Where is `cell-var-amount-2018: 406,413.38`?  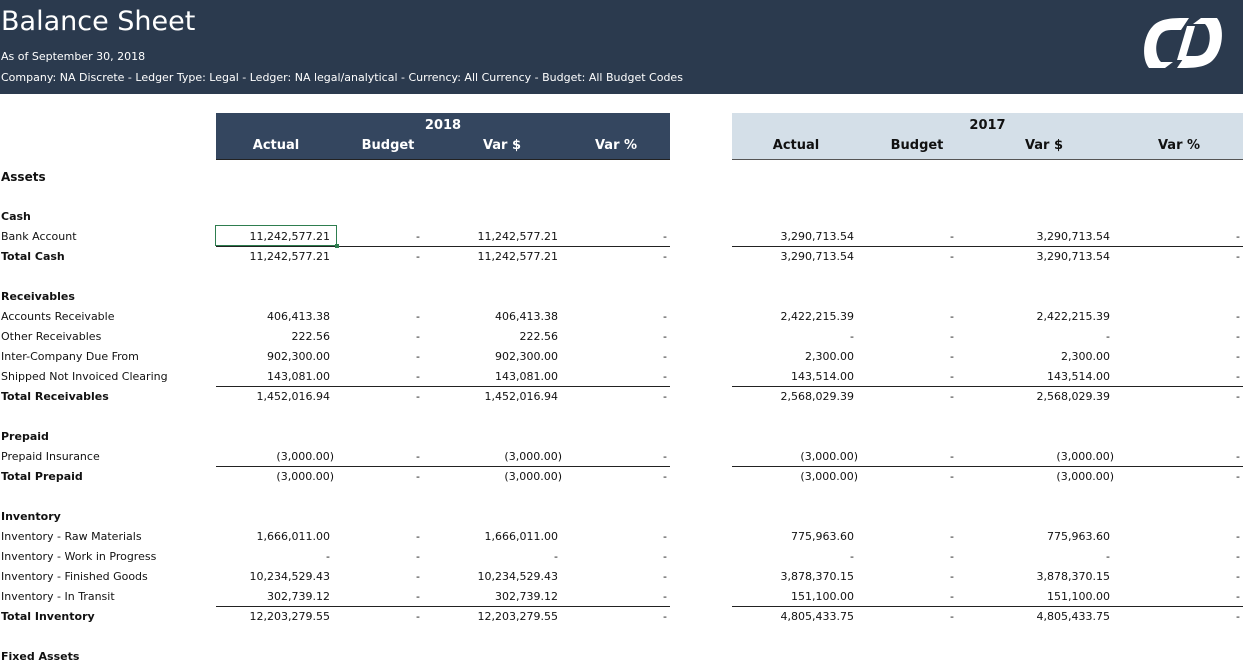 cell-var-amount-2018: 406,413.38 is located at coordinates (526, 316).